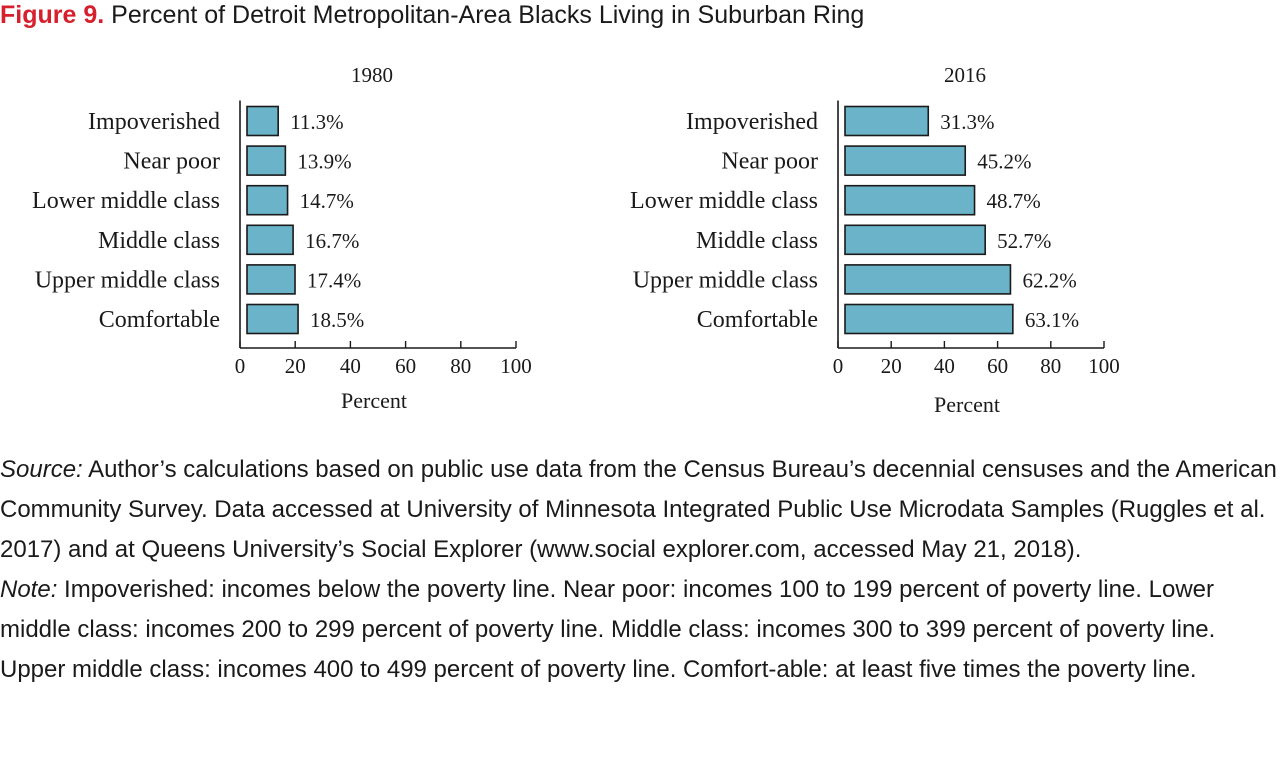 The image size is (1280, 762). What do you see at coordinates (52, 15) in the screenshot?
I see `figure-number: Figure 9.` at bounding box center [52, 15].